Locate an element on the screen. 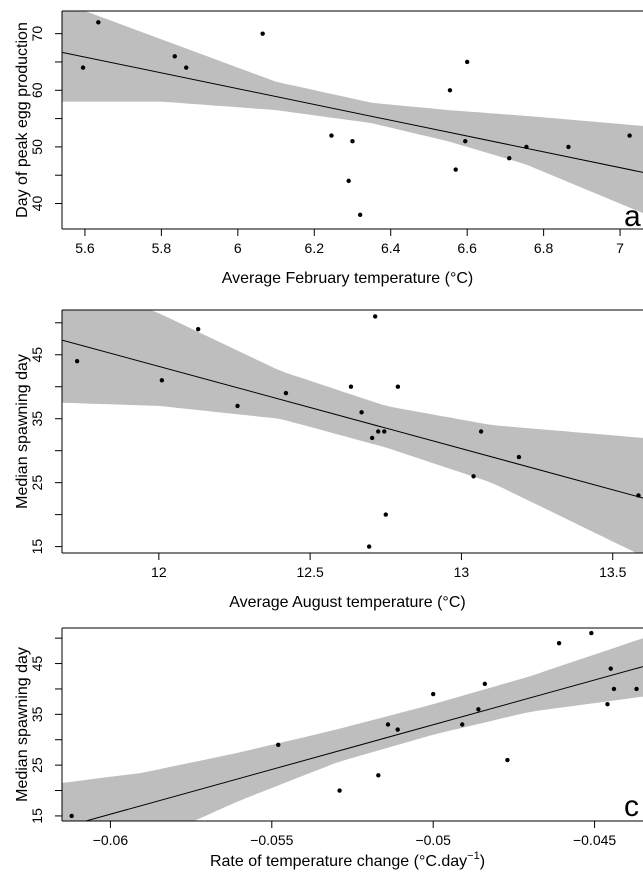  y-tick-label-c-0: 15 is located at coordinates (37, 816).